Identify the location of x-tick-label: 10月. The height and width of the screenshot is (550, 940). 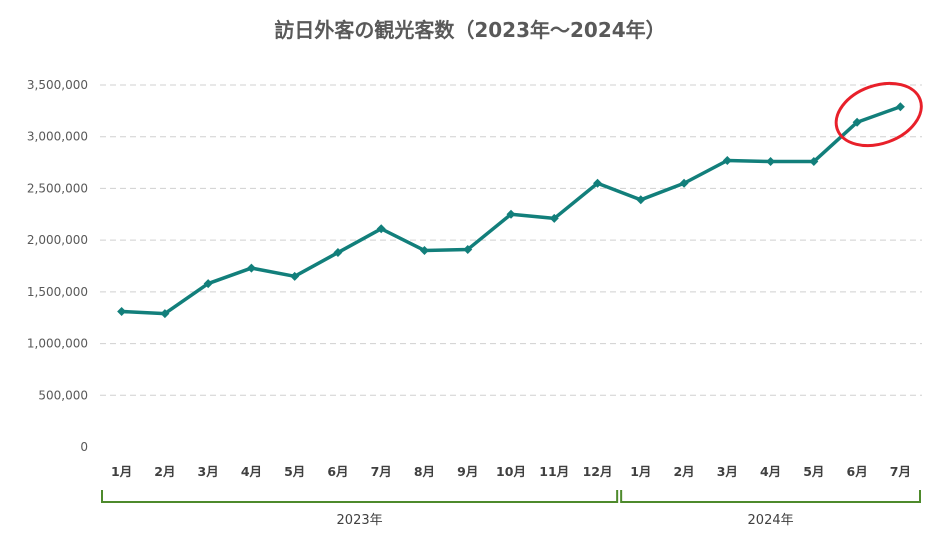
(511, 471).